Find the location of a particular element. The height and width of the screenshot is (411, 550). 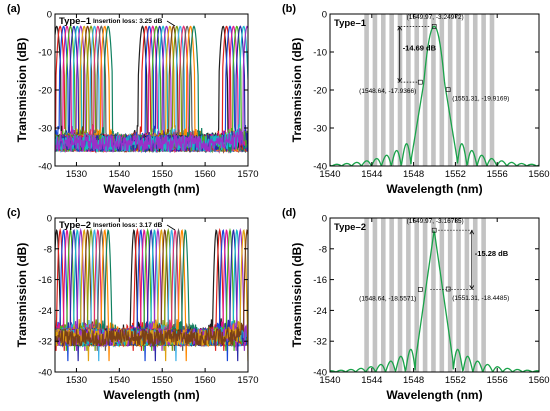

x-tick-label: 1548 is located at coordinates (413, 174).